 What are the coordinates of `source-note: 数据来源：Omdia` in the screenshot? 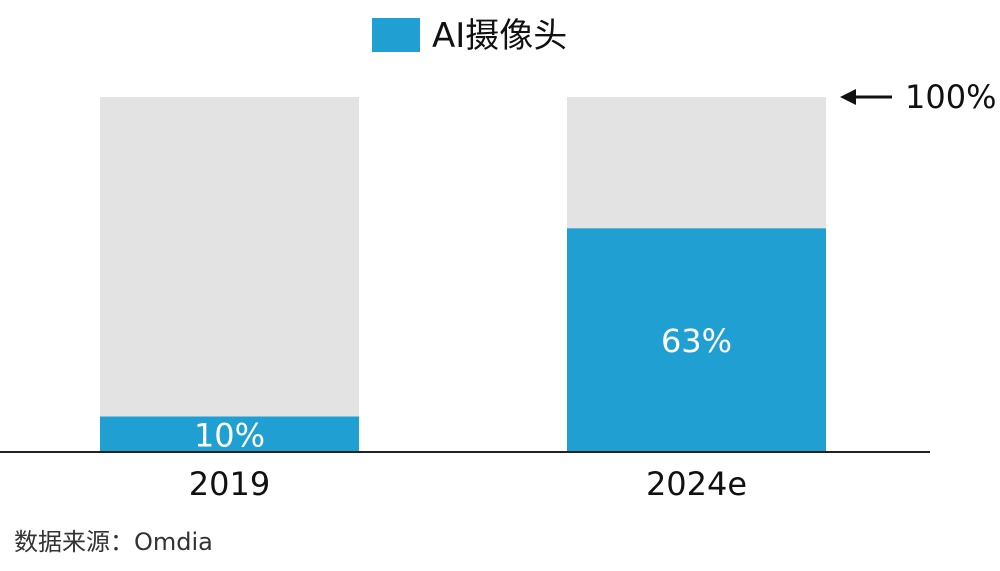 It's located at (113, 542).